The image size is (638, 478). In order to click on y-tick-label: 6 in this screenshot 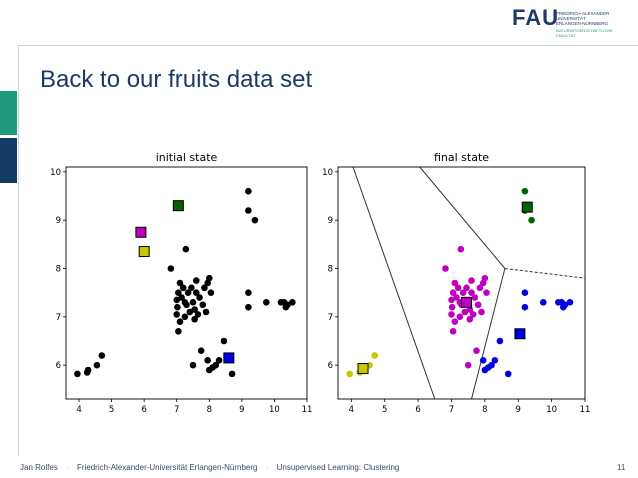, I will do `click(330, 366)`.